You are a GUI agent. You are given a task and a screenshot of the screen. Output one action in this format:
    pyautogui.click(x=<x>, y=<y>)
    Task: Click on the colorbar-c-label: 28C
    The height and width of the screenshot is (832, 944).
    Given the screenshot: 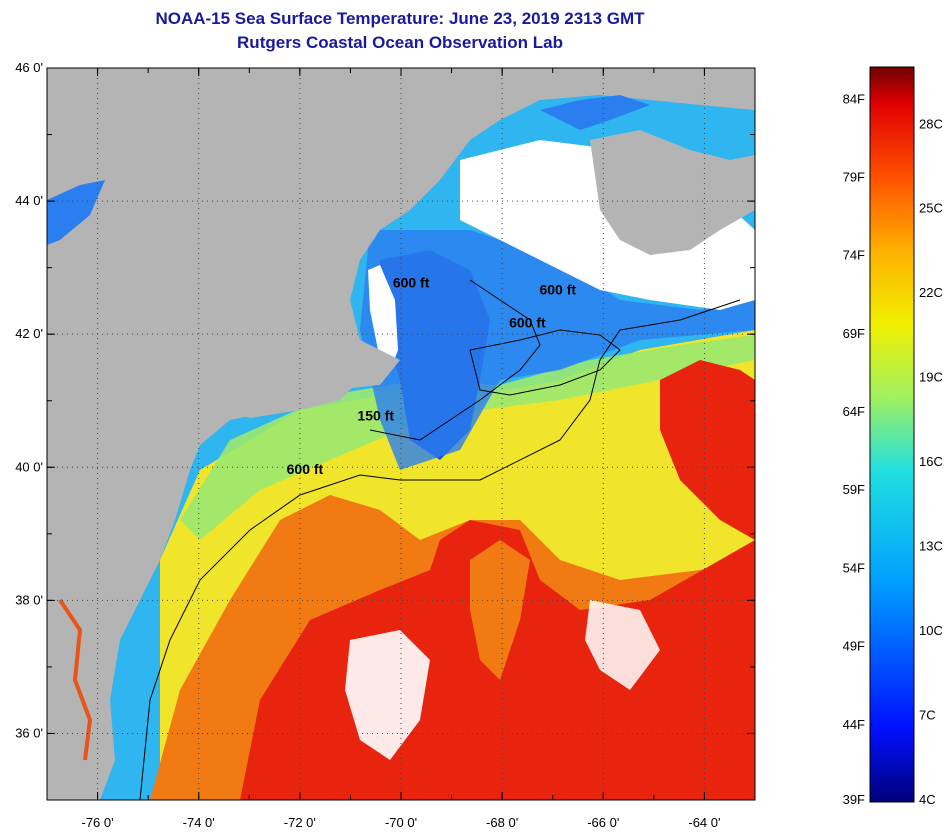 What is the action you would take?
    pyautogui.click(x=931, y=123)
    